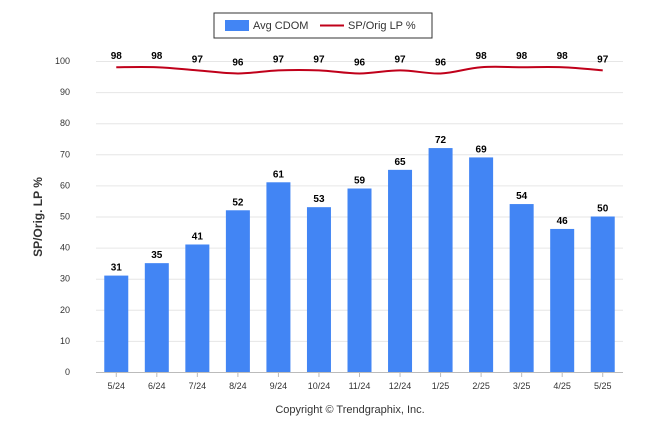  Describe the element at coordinates (441, 140) in the screenshot. I see `bar-value-label: 72` at that location.